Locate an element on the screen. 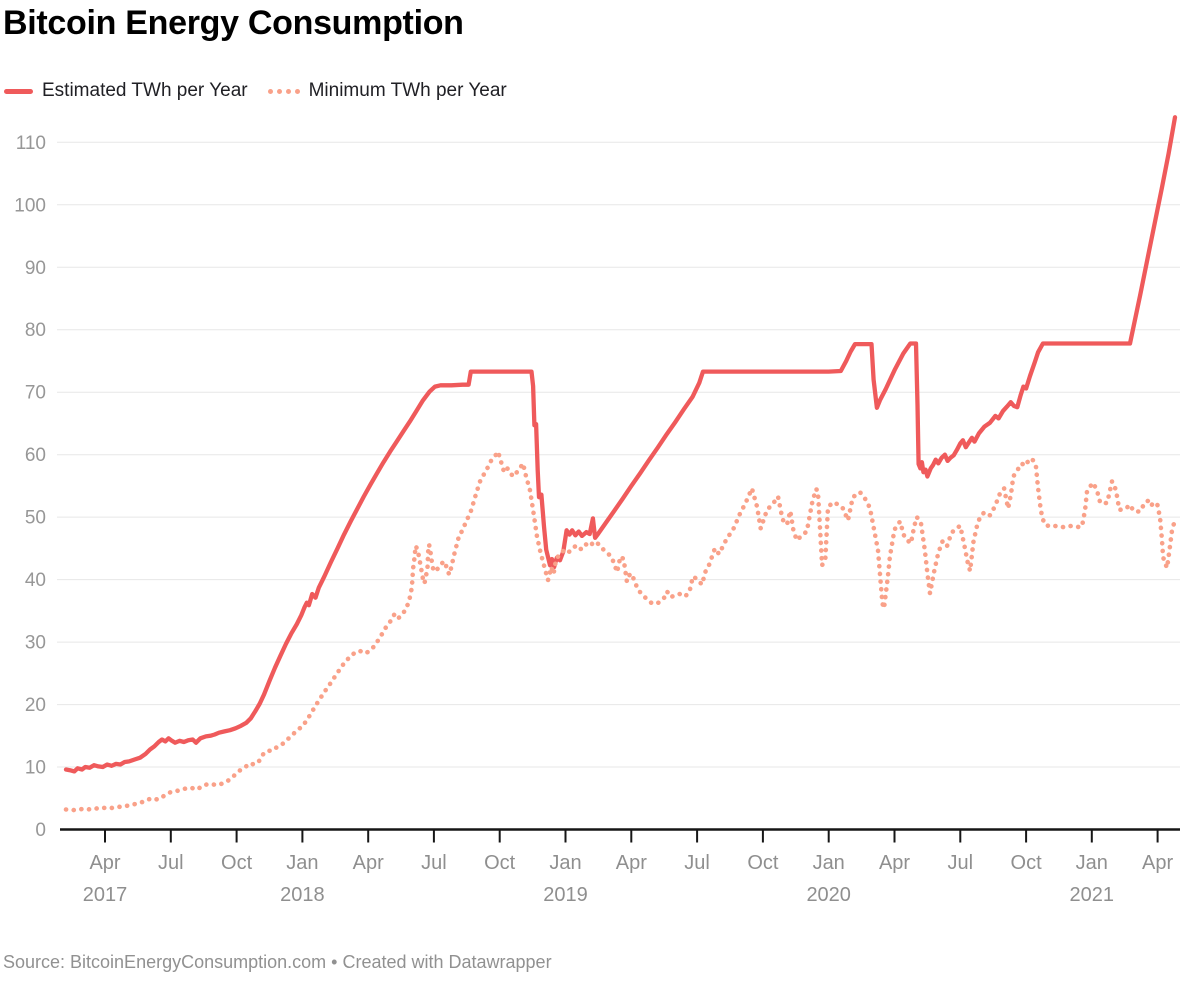 The height and width of the screenshot is (990, 1200). svg-text: 100 is located at coordinates (30, 205).